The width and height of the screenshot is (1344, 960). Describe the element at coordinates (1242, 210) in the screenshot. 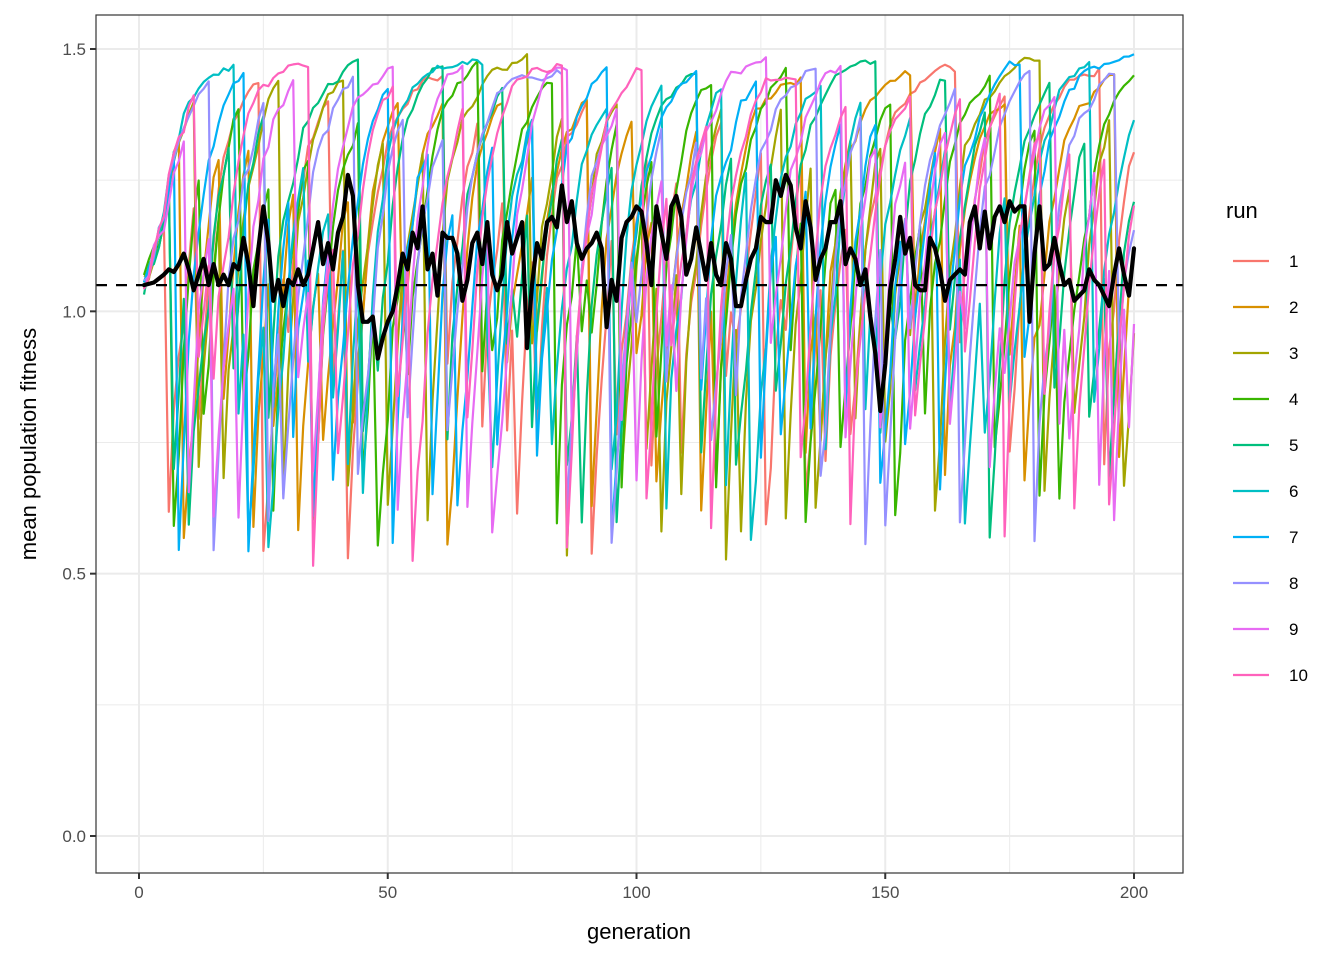

I see `legend-title: run` at that location.